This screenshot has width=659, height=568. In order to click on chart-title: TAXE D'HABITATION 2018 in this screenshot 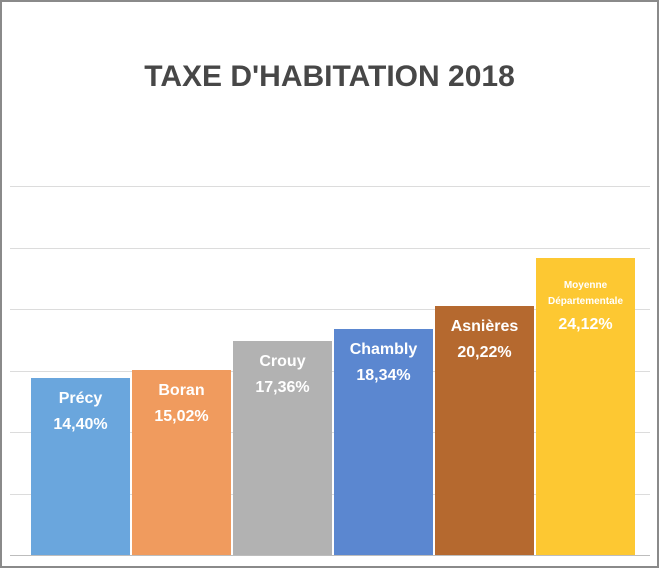, I will do `click(329, 76)`.